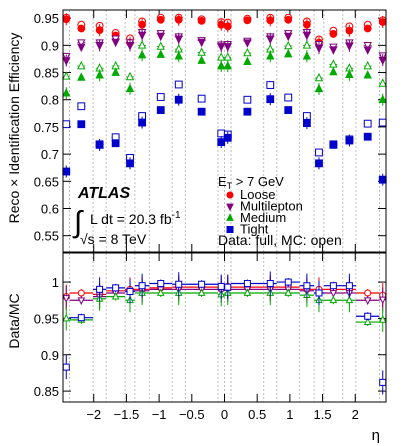 This screenshot has width=407, height=446. What do you see at coordinates (46, 127) in the screenshot?
I see `y-tick-label: 0.75` at bounding box center [46, 127].